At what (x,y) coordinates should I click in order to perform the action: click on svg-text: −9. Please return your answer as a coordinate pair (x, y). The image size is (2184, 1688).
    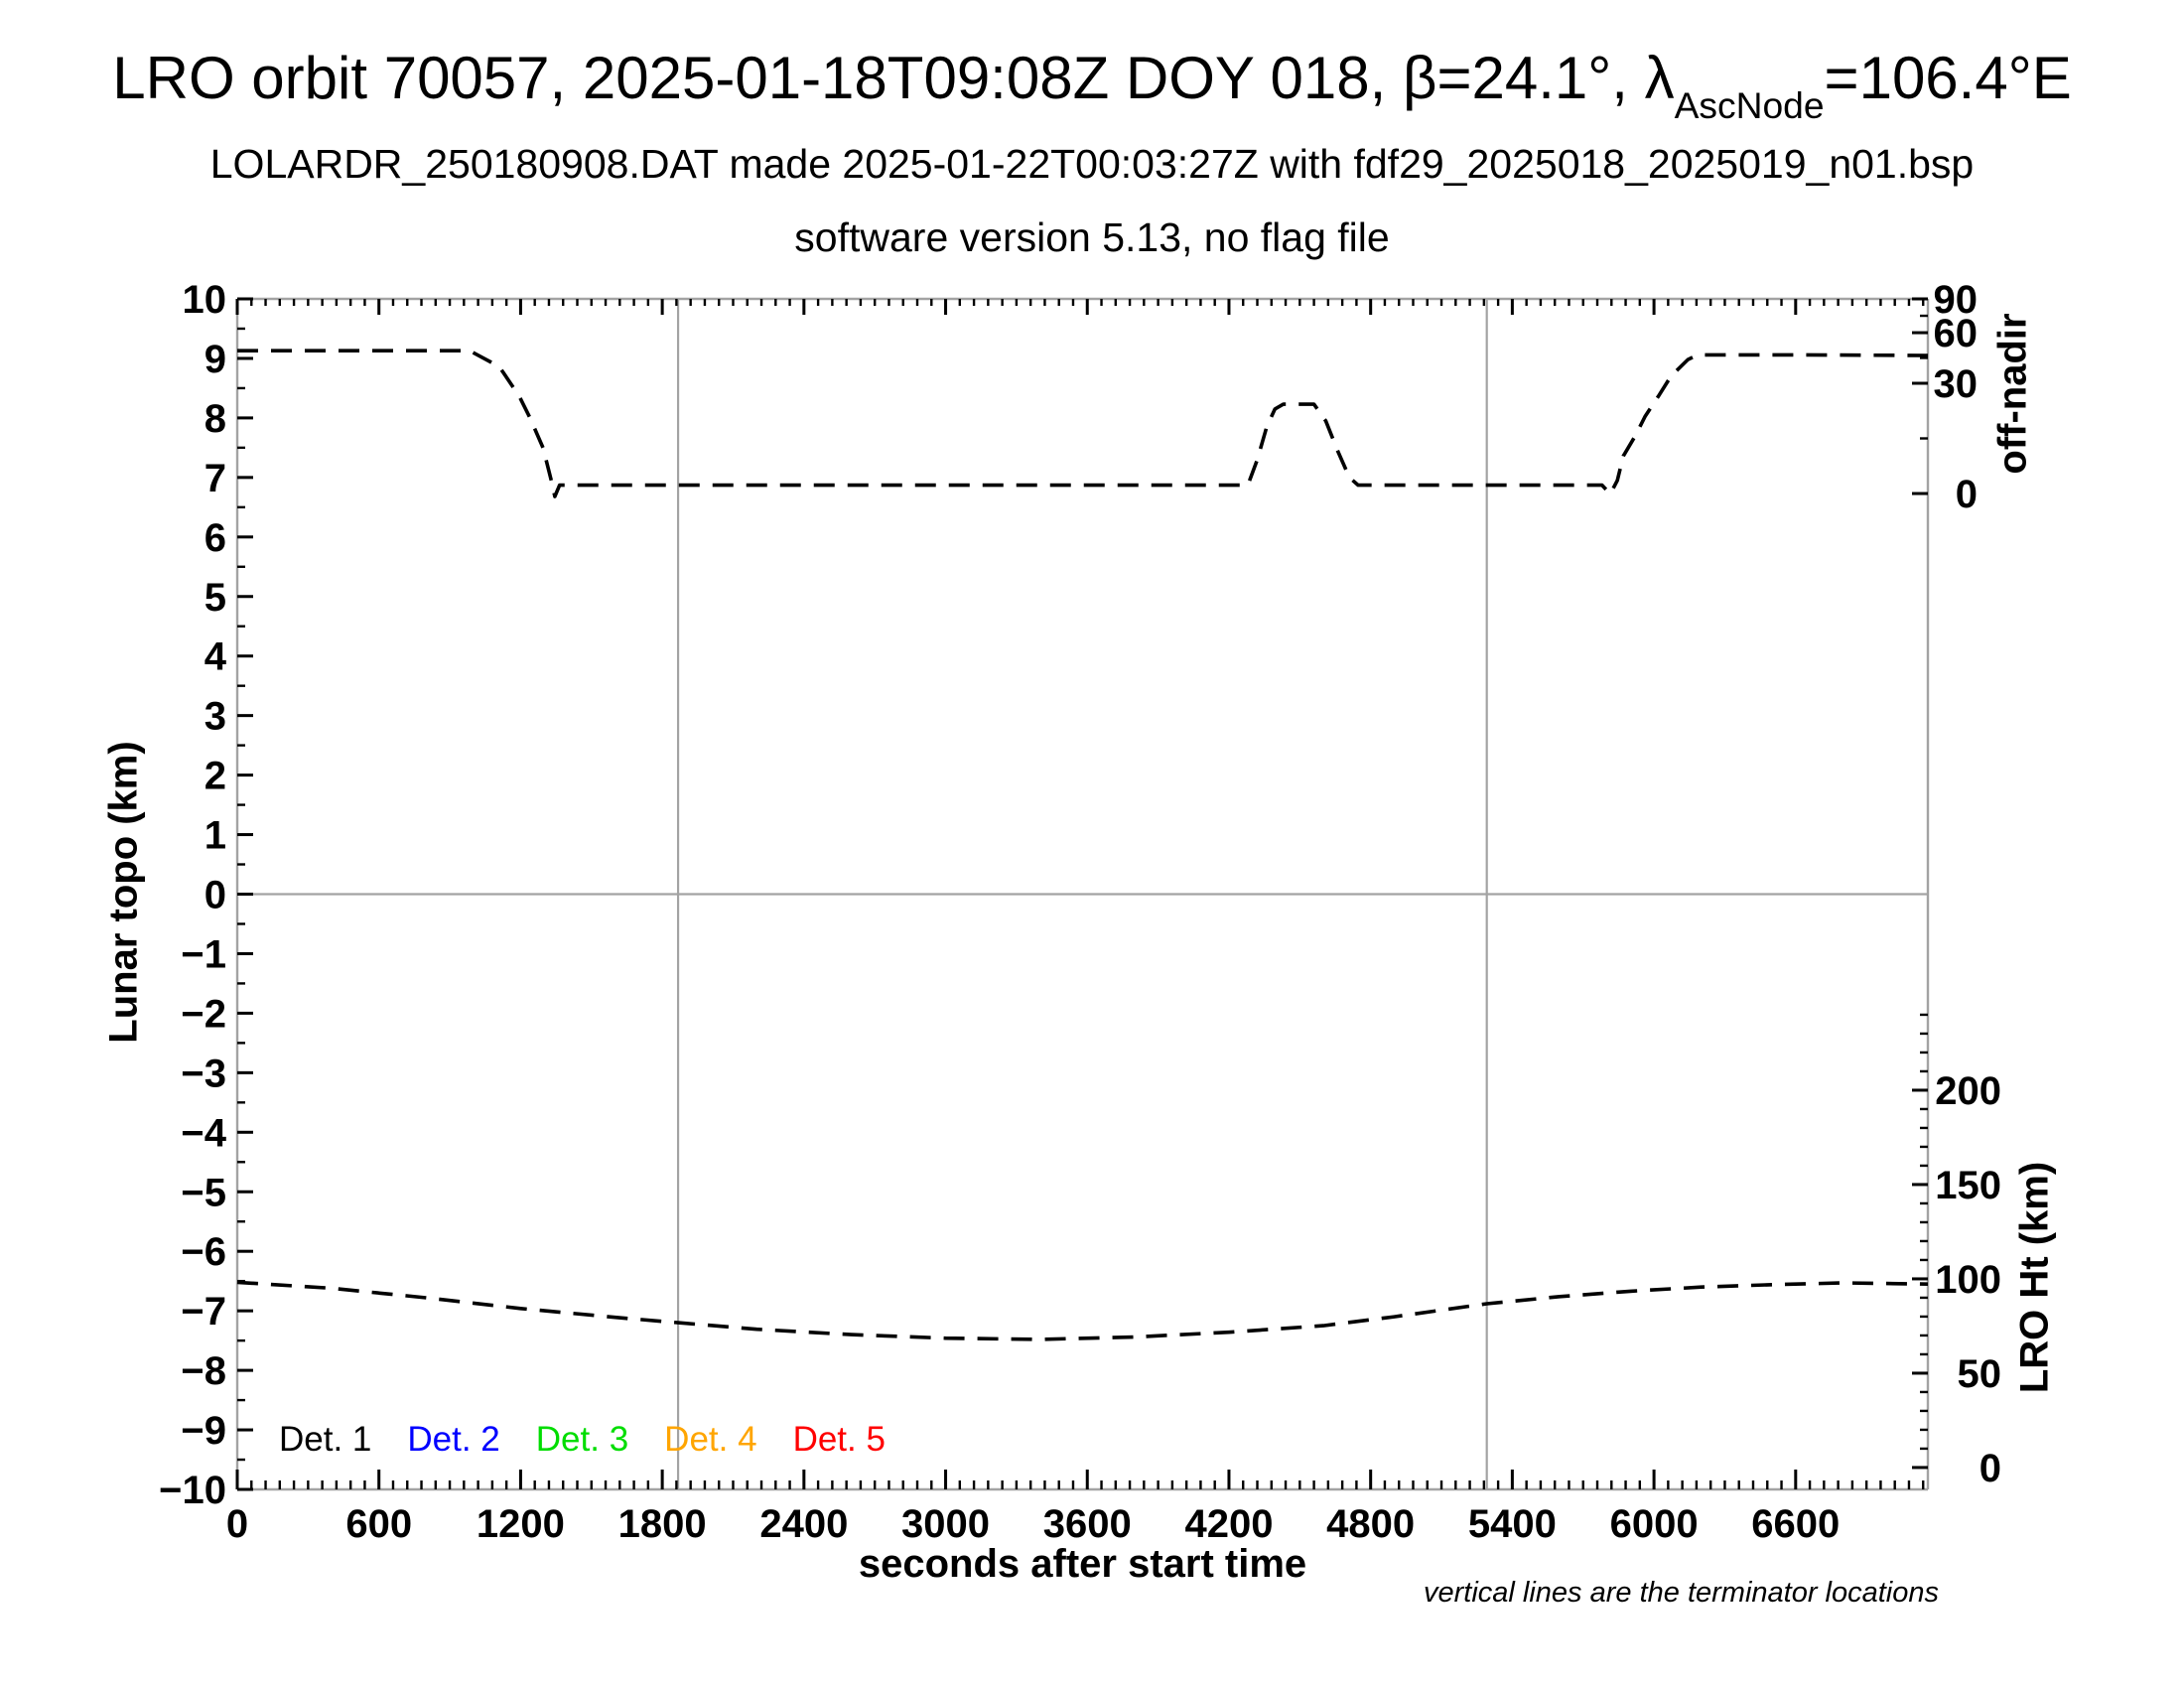
    Looking at the image, I should click on (203, 1431).